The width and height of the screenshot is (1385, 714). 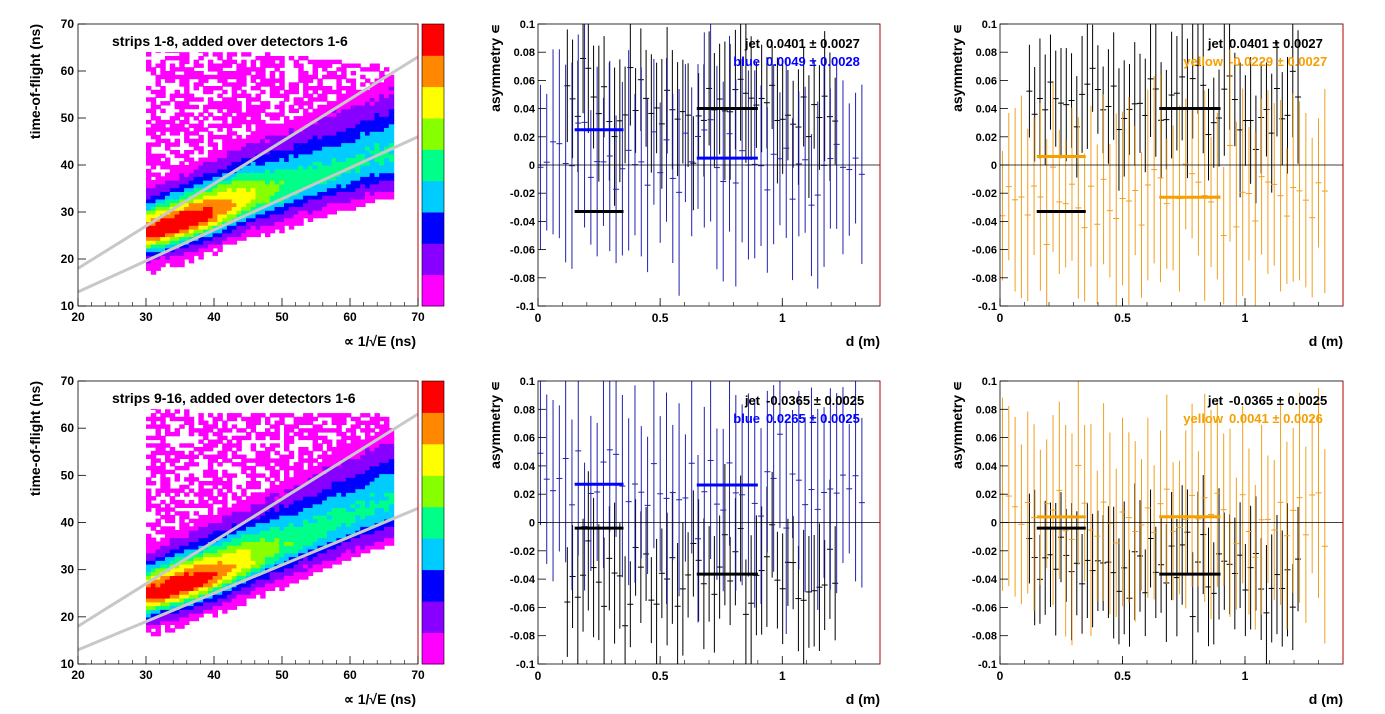 I want to click on y-tick-label: 50, so click(x=68, y=475).